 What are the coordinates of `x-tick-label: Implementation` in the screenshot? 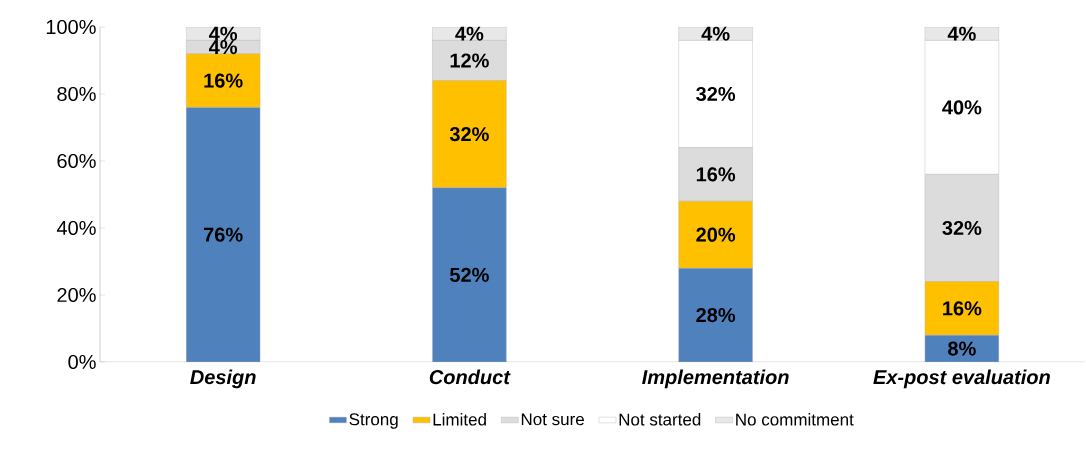 It's located at (715, 379).